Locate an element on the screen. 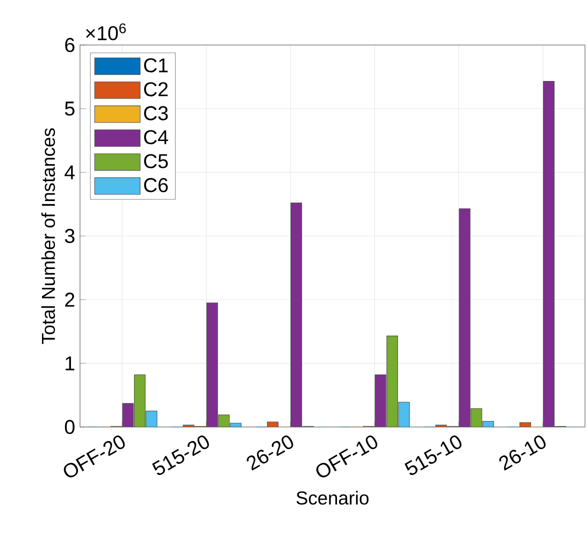  y-tick-label: 6 is located at coordinates (69, 45).